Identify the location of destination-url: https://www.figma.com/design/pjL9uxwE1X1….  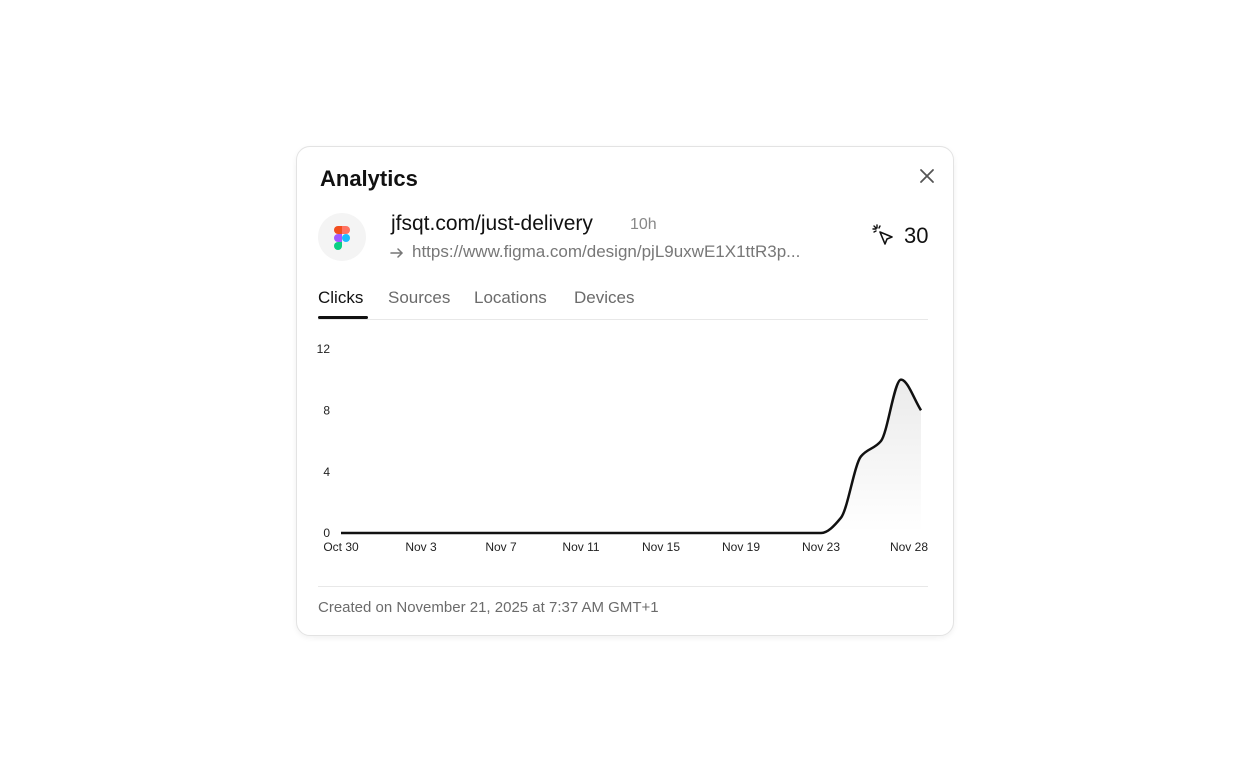
(606, 251).